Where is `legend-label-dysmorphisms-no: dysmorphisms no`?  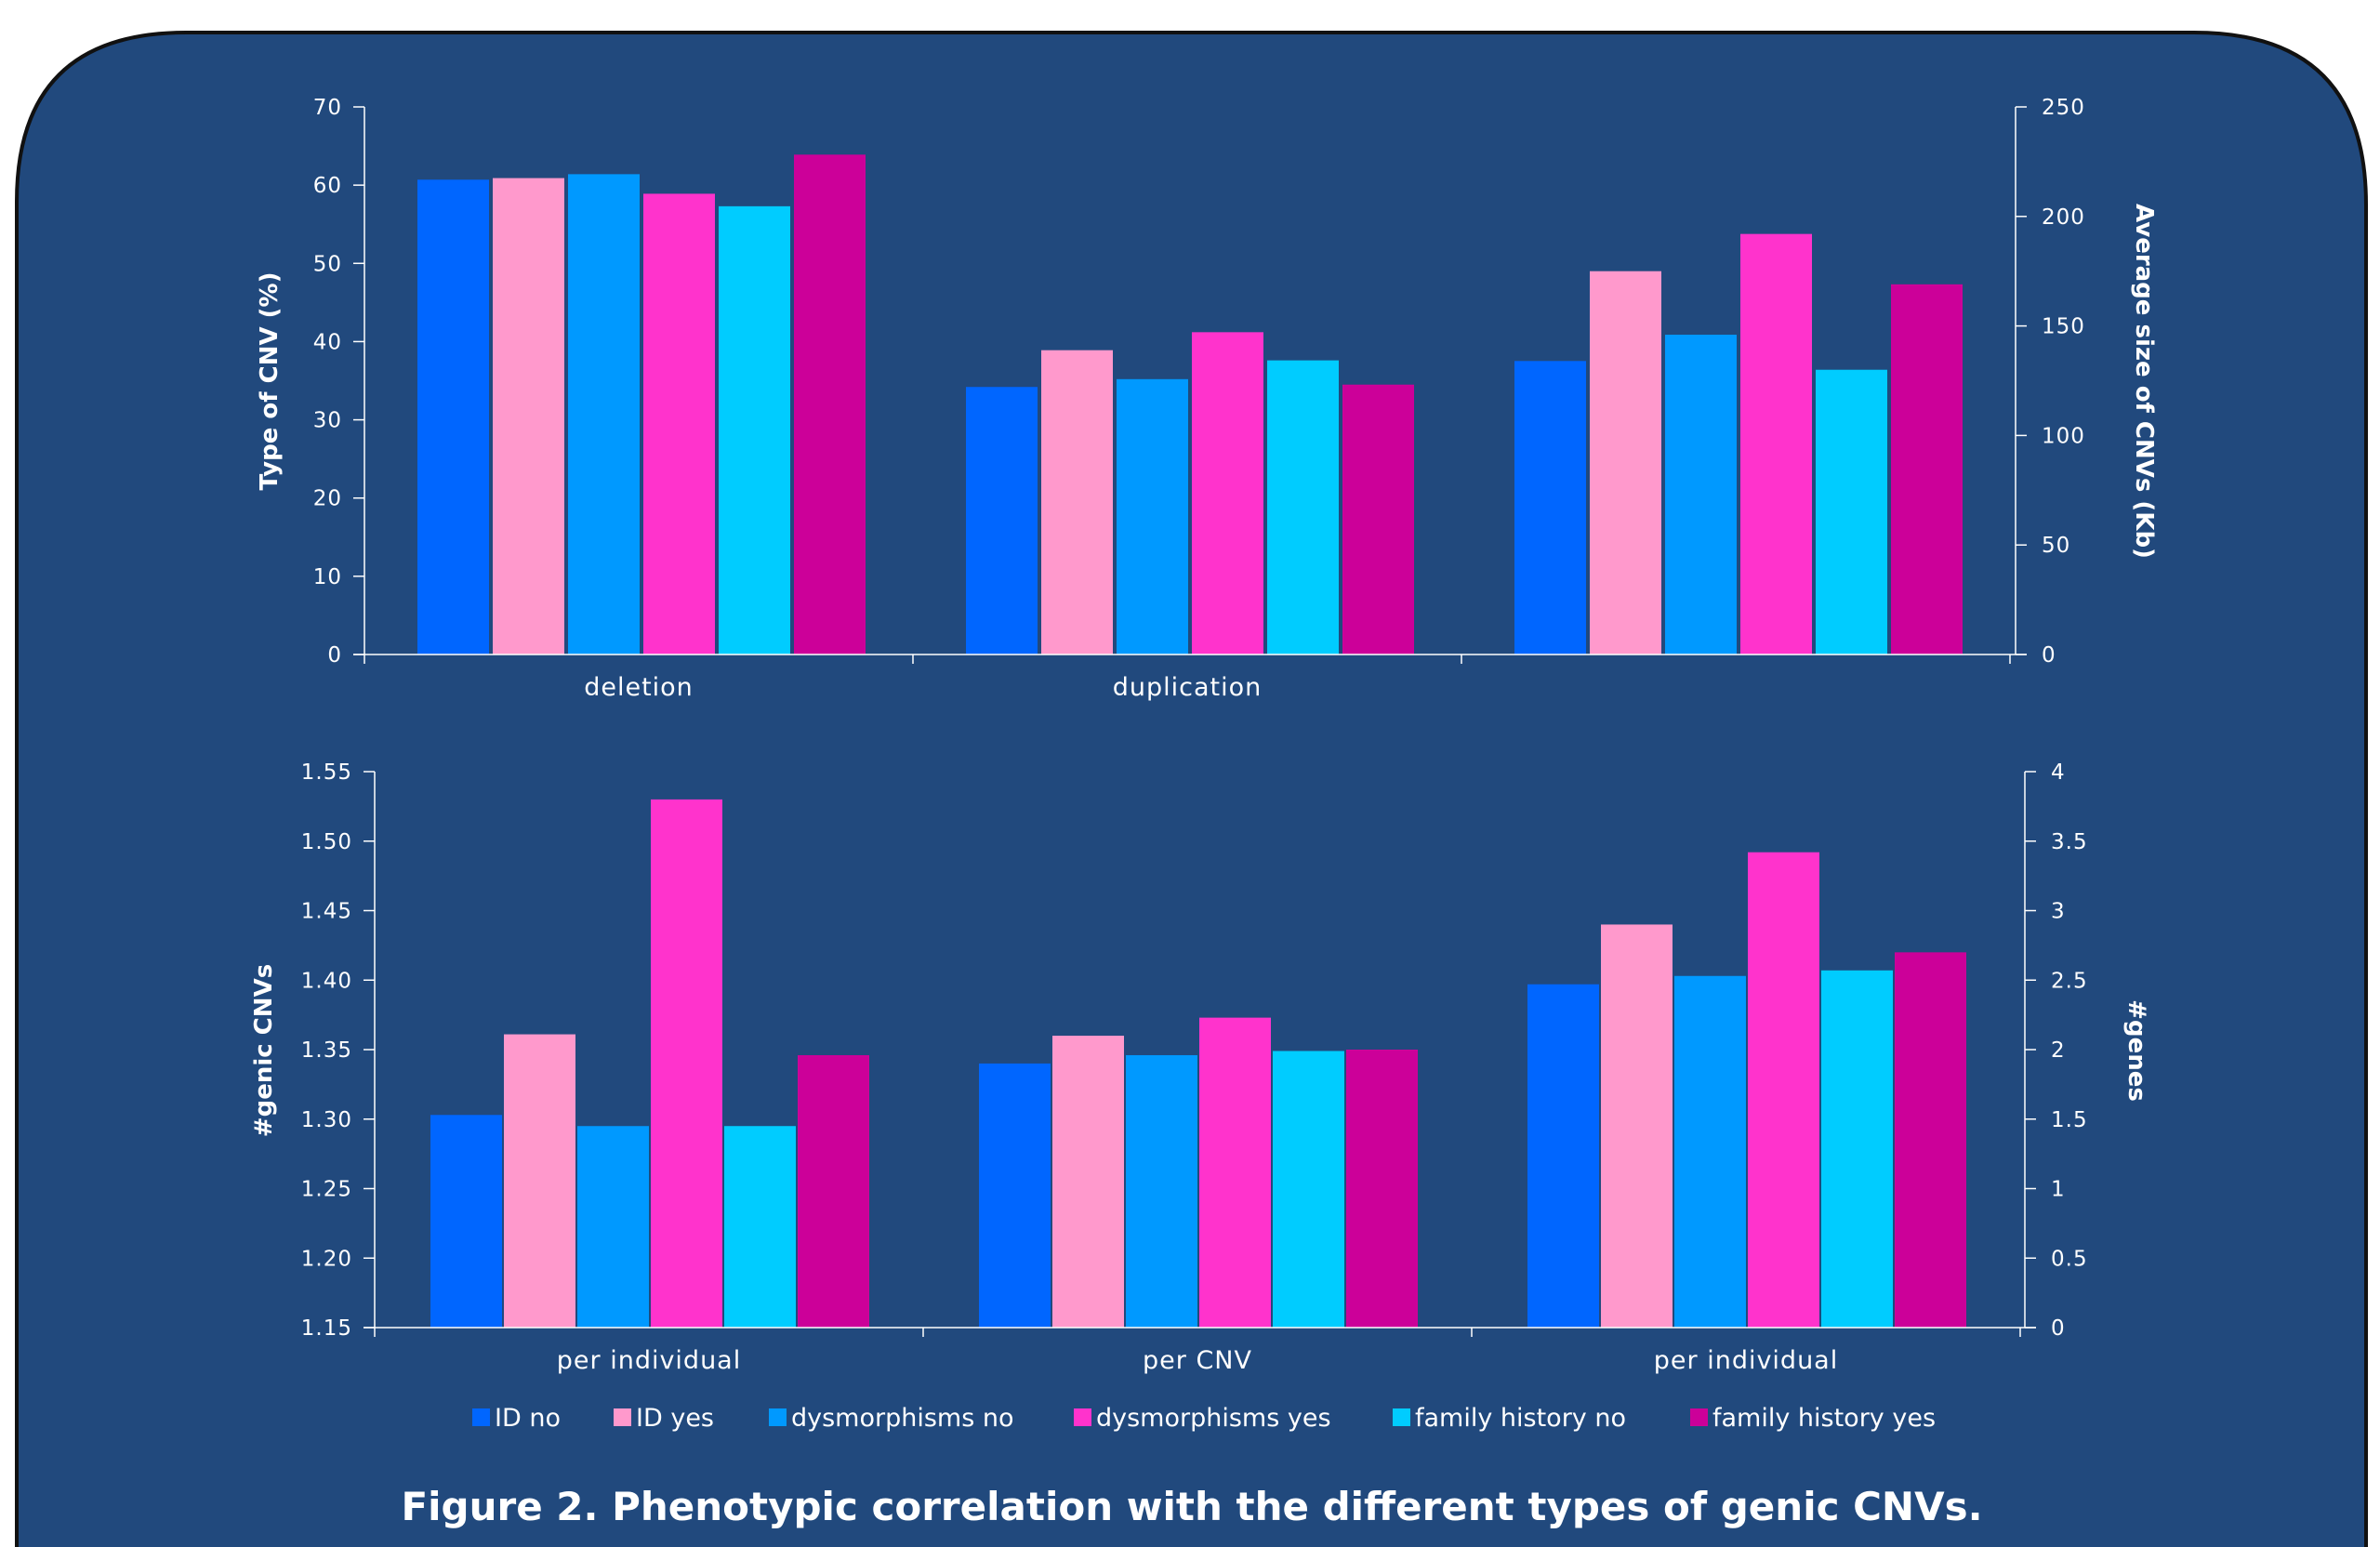 legend-label-dysmorphisms-no: dysmorphisms no is located at coordinates (902, 1418).